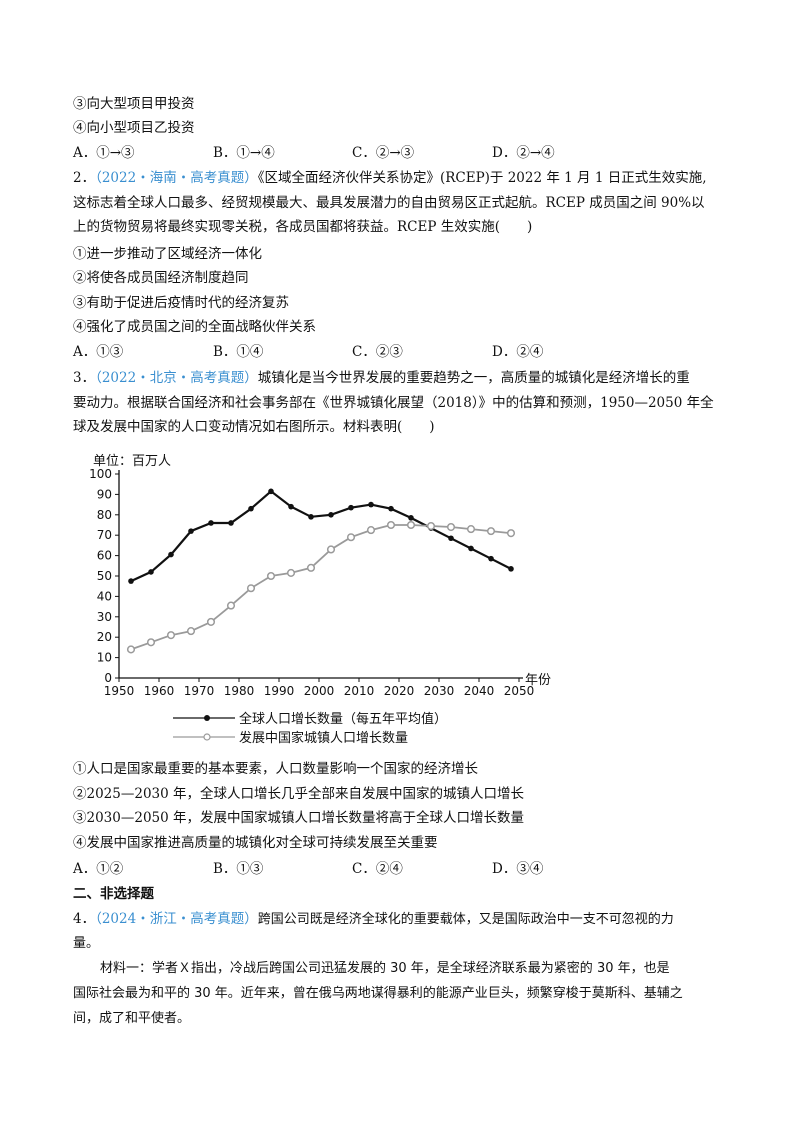 The image size is (800, 1132). Describe the element at coordinates (134, 104) in the screenshot. I see `q1-item-3: ③向大型项目甲投资` at that location.